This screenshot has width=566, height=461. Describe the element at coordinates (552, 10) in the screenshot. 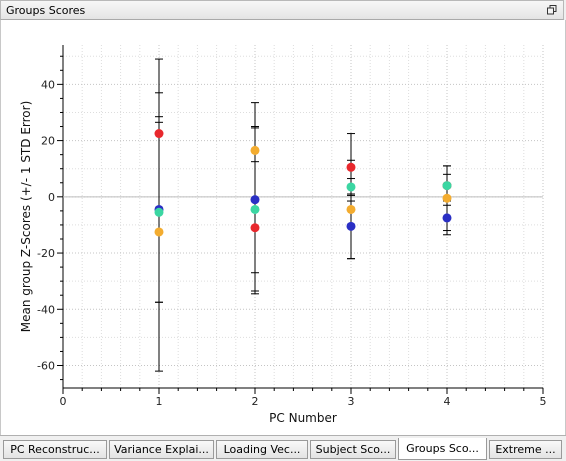

I see `restore-icon` at that location.